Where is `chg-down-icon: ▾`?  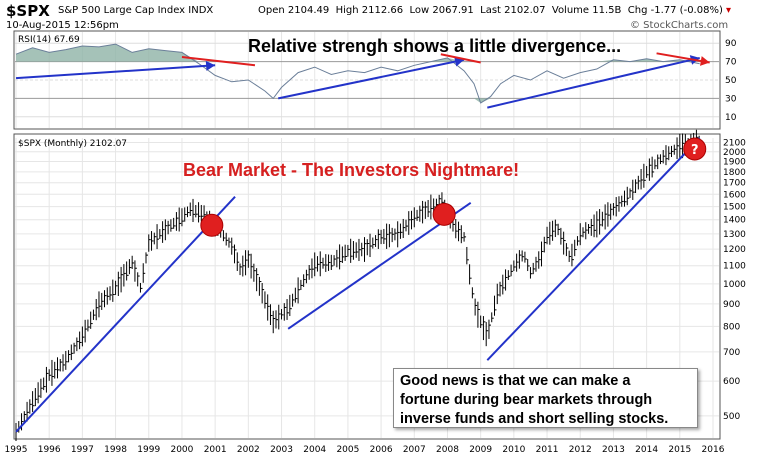 chg-down-icon: ▾ is located at coordinates (729, 10).